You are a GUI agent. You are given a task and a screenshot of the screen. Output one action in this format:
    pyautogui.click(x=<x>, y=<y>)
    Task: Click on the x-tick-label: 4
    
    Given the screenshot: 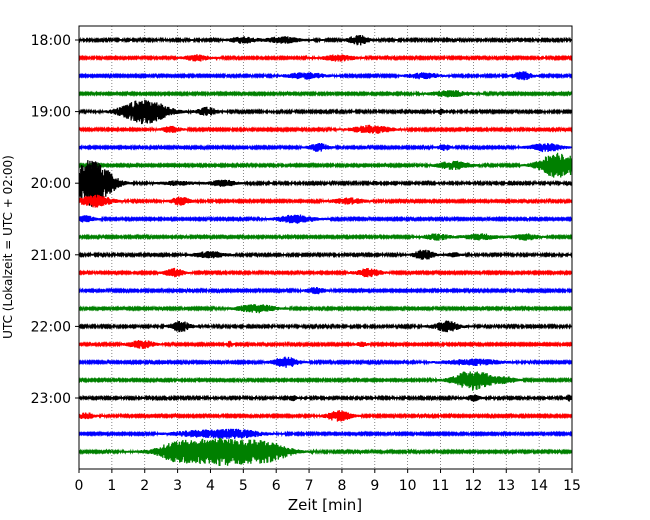 What is the action you would take?
    pyautogui.click(x=210, y=486)
    